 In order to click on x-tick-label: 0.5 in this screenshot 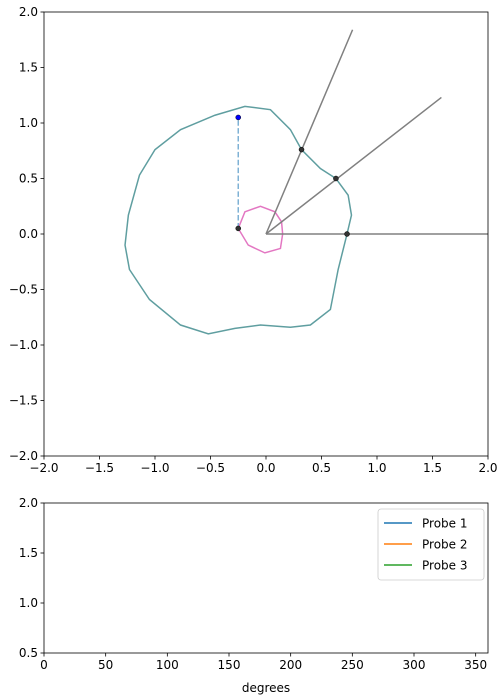, I will do `click(321, 468)`.